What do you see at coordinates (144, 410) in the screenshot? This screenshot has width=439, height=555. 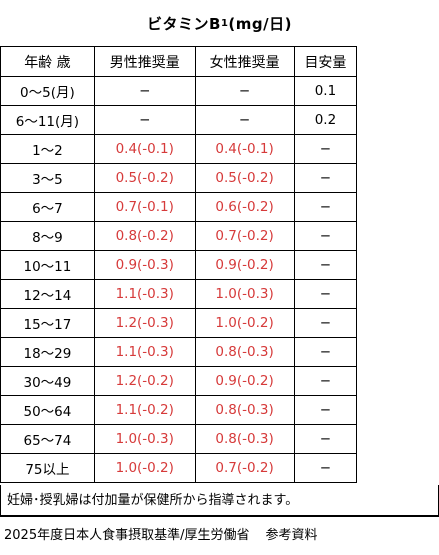 I see `male-cell: 1.1(-0.2)` at bounding box center [144, 410].